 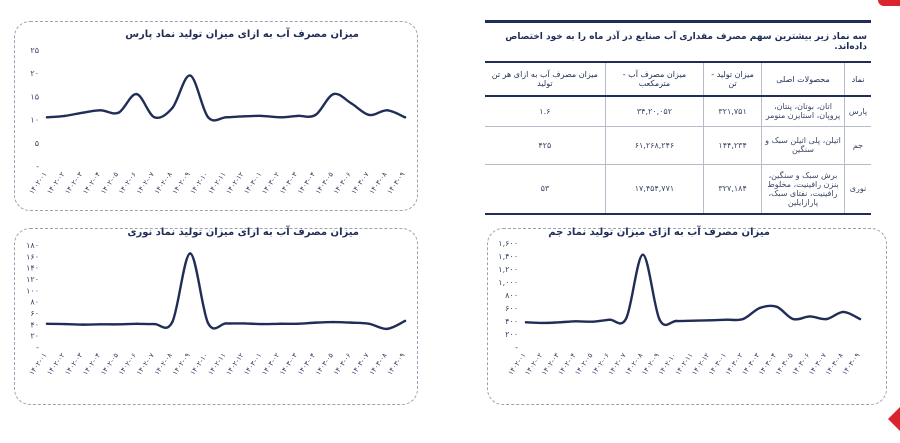 What do you see at coordinates (545, 111) in the screenshot?
I see `cell-water-per-ton: ۱.۶` at bounding box center [545, 111].